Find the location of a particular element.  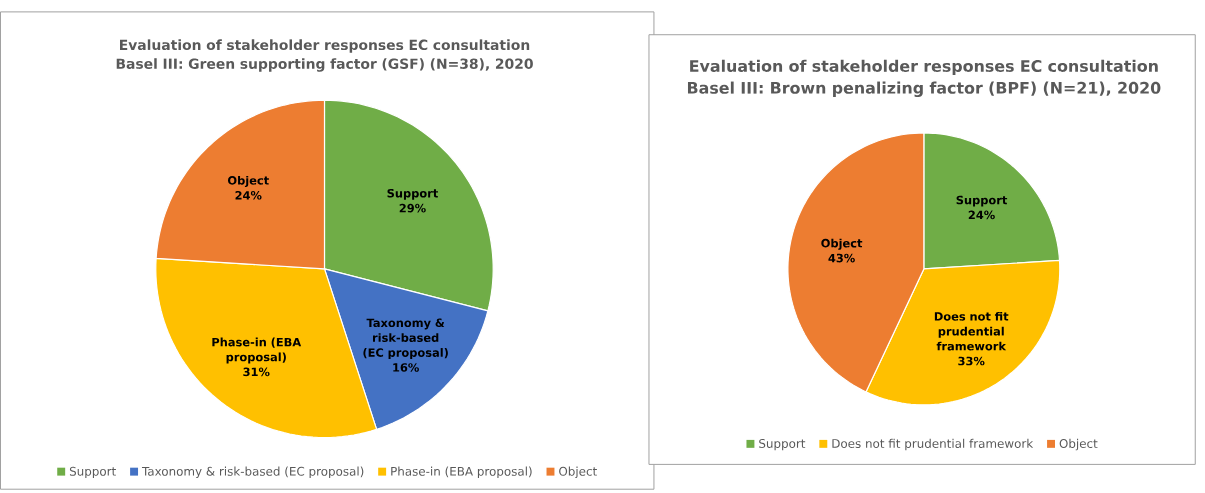

chart-title: Evaluation of stakeholder responses EC consultation Basel III: Green supporting factor (GSF) (N=38), 2020 is located at coordinates (324, 55).